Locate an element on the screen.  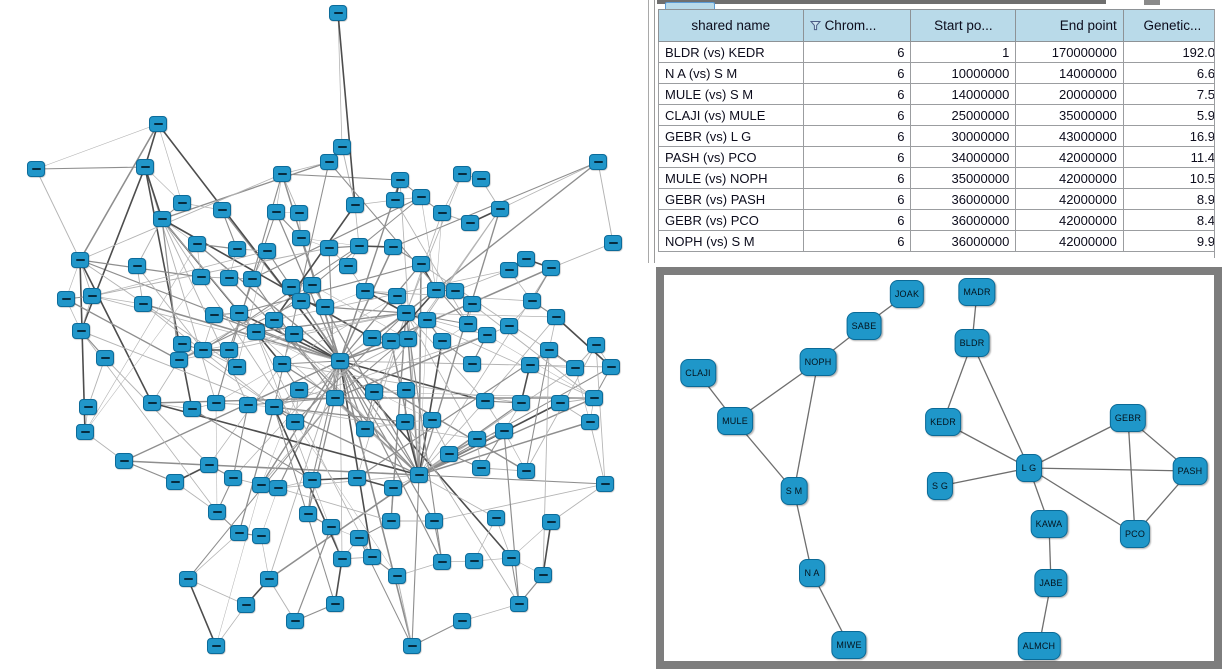
table-row: BLDR (vs) KEDR 6 1 170000000 192.0 is located at coordinates (940, 52).